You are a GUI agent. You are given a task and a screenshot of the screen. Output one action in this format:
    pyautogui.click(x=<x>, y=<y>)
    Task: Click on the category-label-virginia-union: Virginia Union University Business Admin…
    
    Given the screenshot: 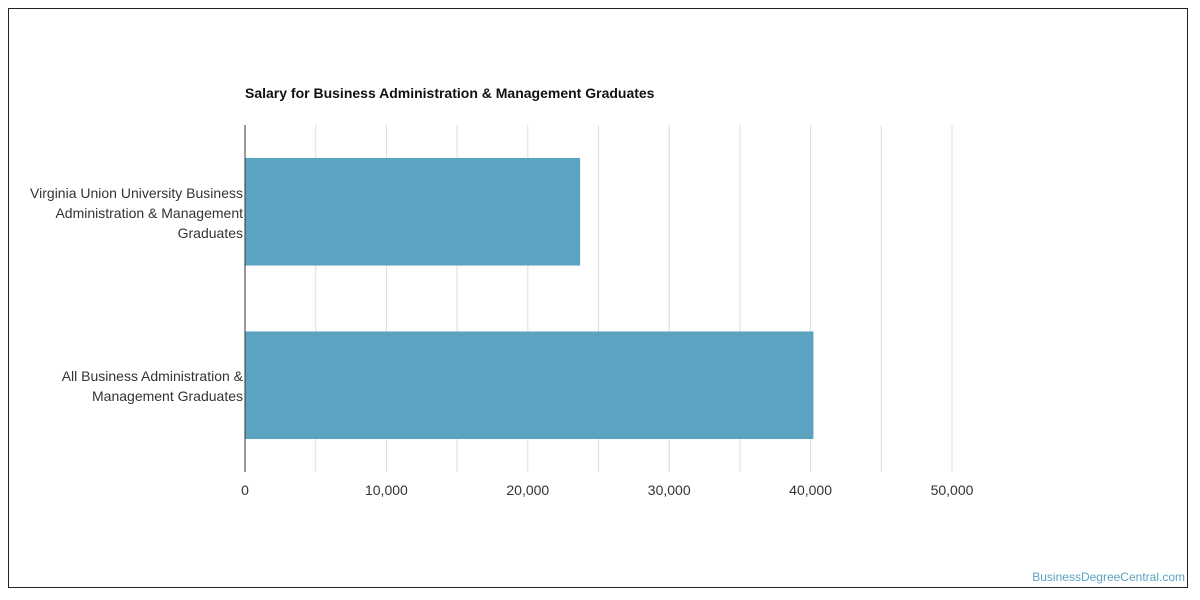 What is the action you would take?
    pyautogui.click(x=136, y=213)
    